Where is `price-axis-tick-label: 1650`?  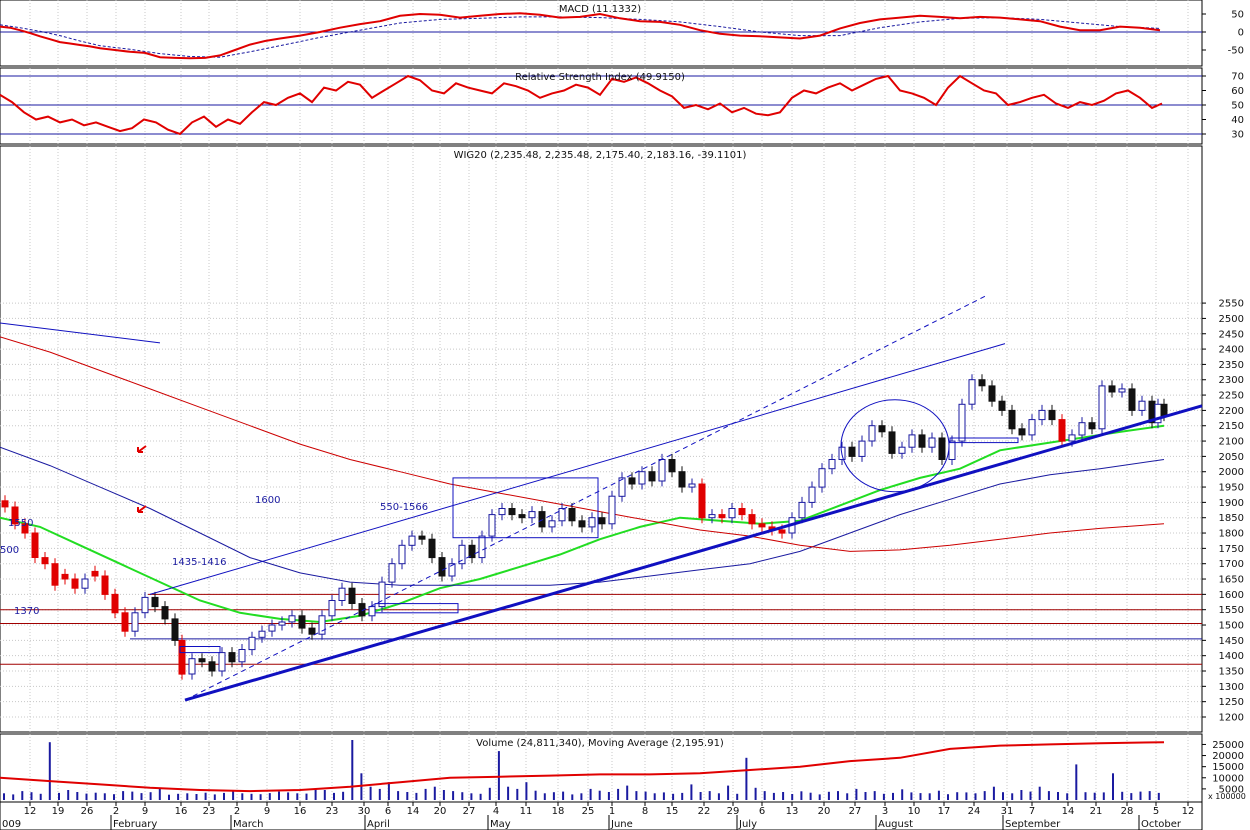
price-axis-tick-label: 1650 is located at coordinates (1231, 580).